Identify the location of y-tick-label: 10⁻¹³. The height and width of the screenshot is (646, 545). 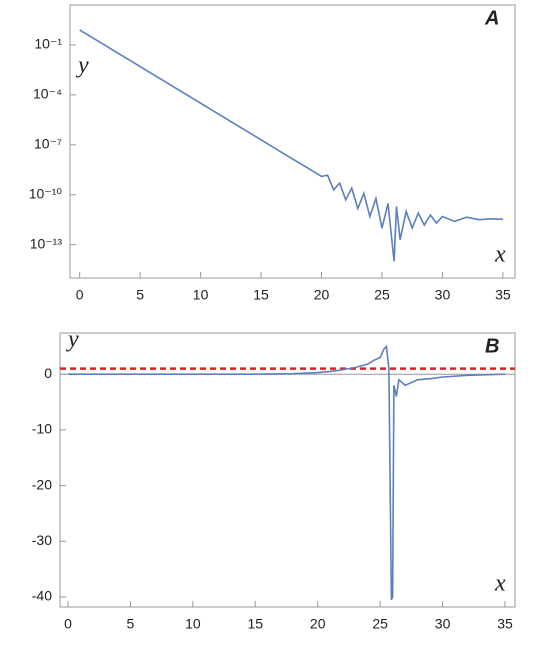
(46, 243).